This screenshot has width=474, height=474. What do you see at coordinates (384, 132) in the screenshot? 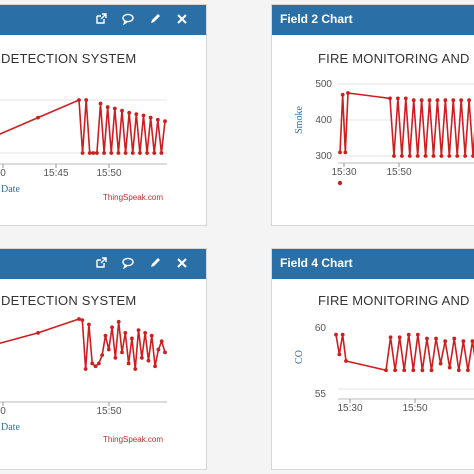
I see `chart-plot: 500 400 300 15:30 15:50 Smoke` at bounding box center [384, 132].